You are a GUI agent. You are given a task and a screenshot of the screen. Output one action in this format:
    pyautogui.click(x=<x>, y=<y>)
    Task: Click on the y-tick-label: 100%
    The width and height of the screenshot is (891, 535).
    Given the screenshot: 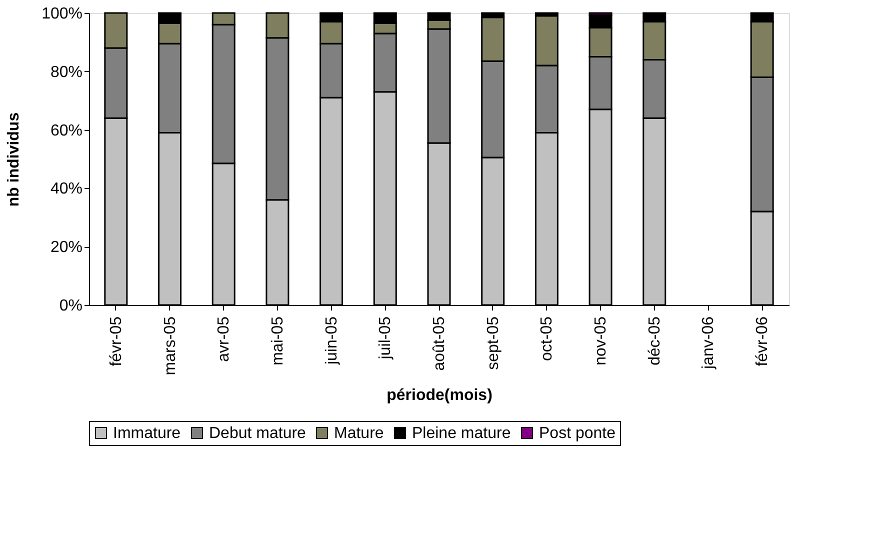 What is the action you would take?
    pyautogui.click(x=62, y=14)
    